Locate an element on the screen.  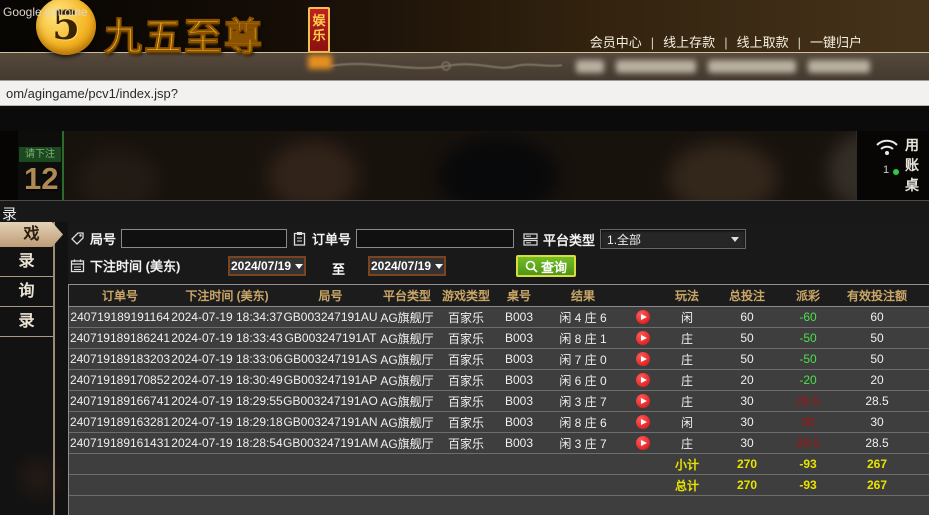
date-from-value: 2024/07/19 is located at coordinates (261, 266).